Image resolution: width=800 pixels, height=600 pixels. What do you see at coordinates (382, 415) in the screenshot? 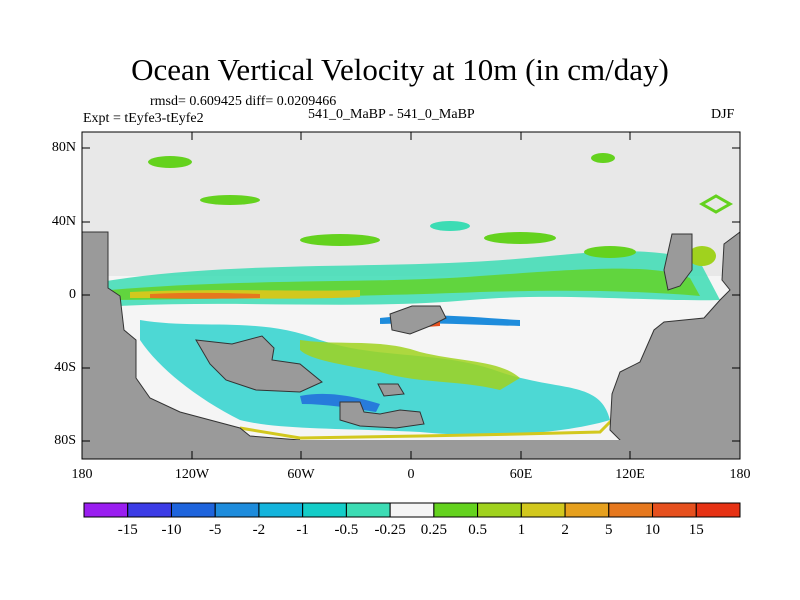
I see `land-africa-south` at bounding box center [382, 415].